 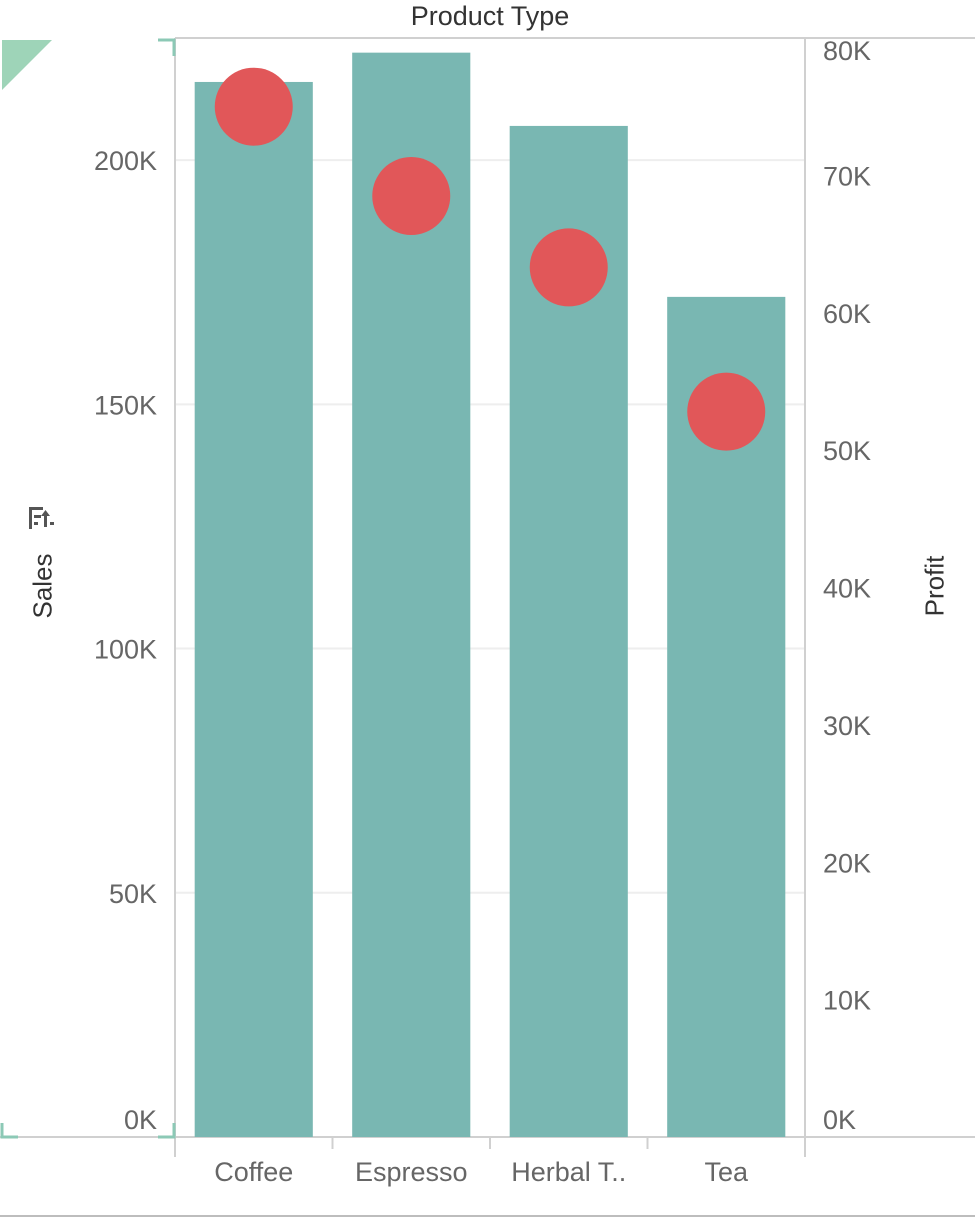 What do you see at coordinates (125, 405) in the screenshot?
I see `y-tick-label: 150K` at bounding box center [125, 405].